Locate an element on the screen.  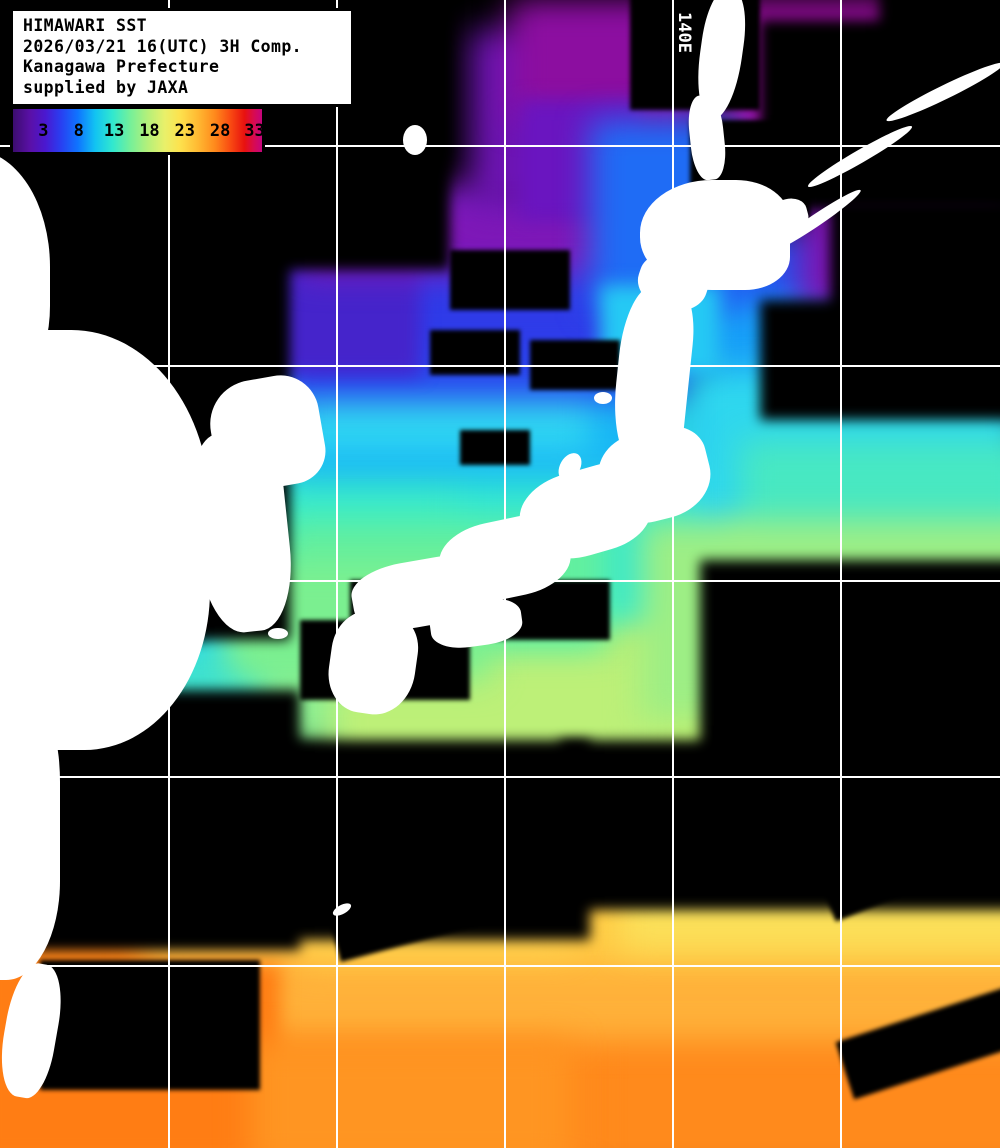
cloud-mask-north-honshu is located at coordinates (510, 280).